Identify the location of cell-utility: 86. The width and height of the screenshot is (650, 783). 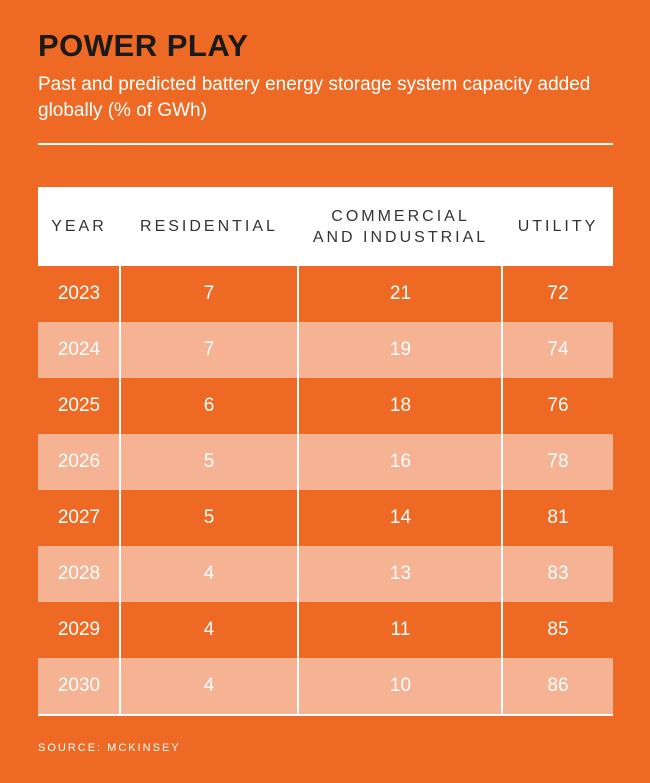
(558, 685).